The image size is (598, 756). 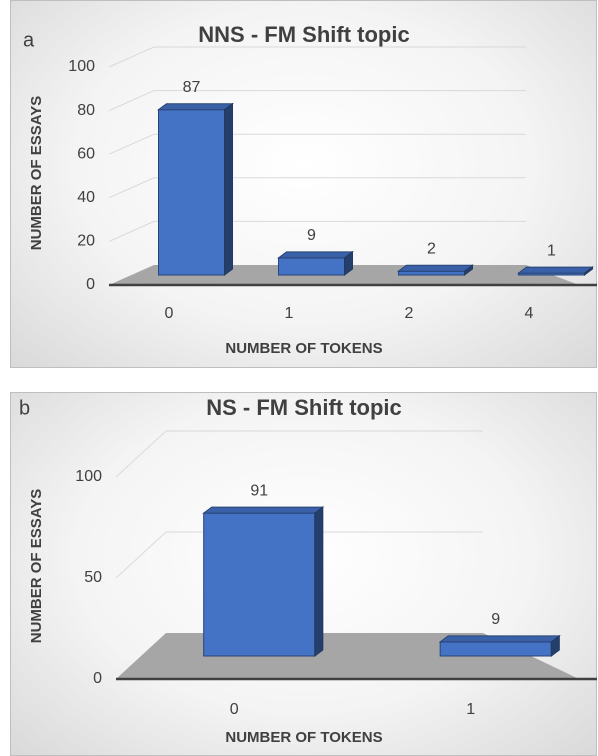 I want to click on y-tick-label: 60, so click(x=86, y=153).